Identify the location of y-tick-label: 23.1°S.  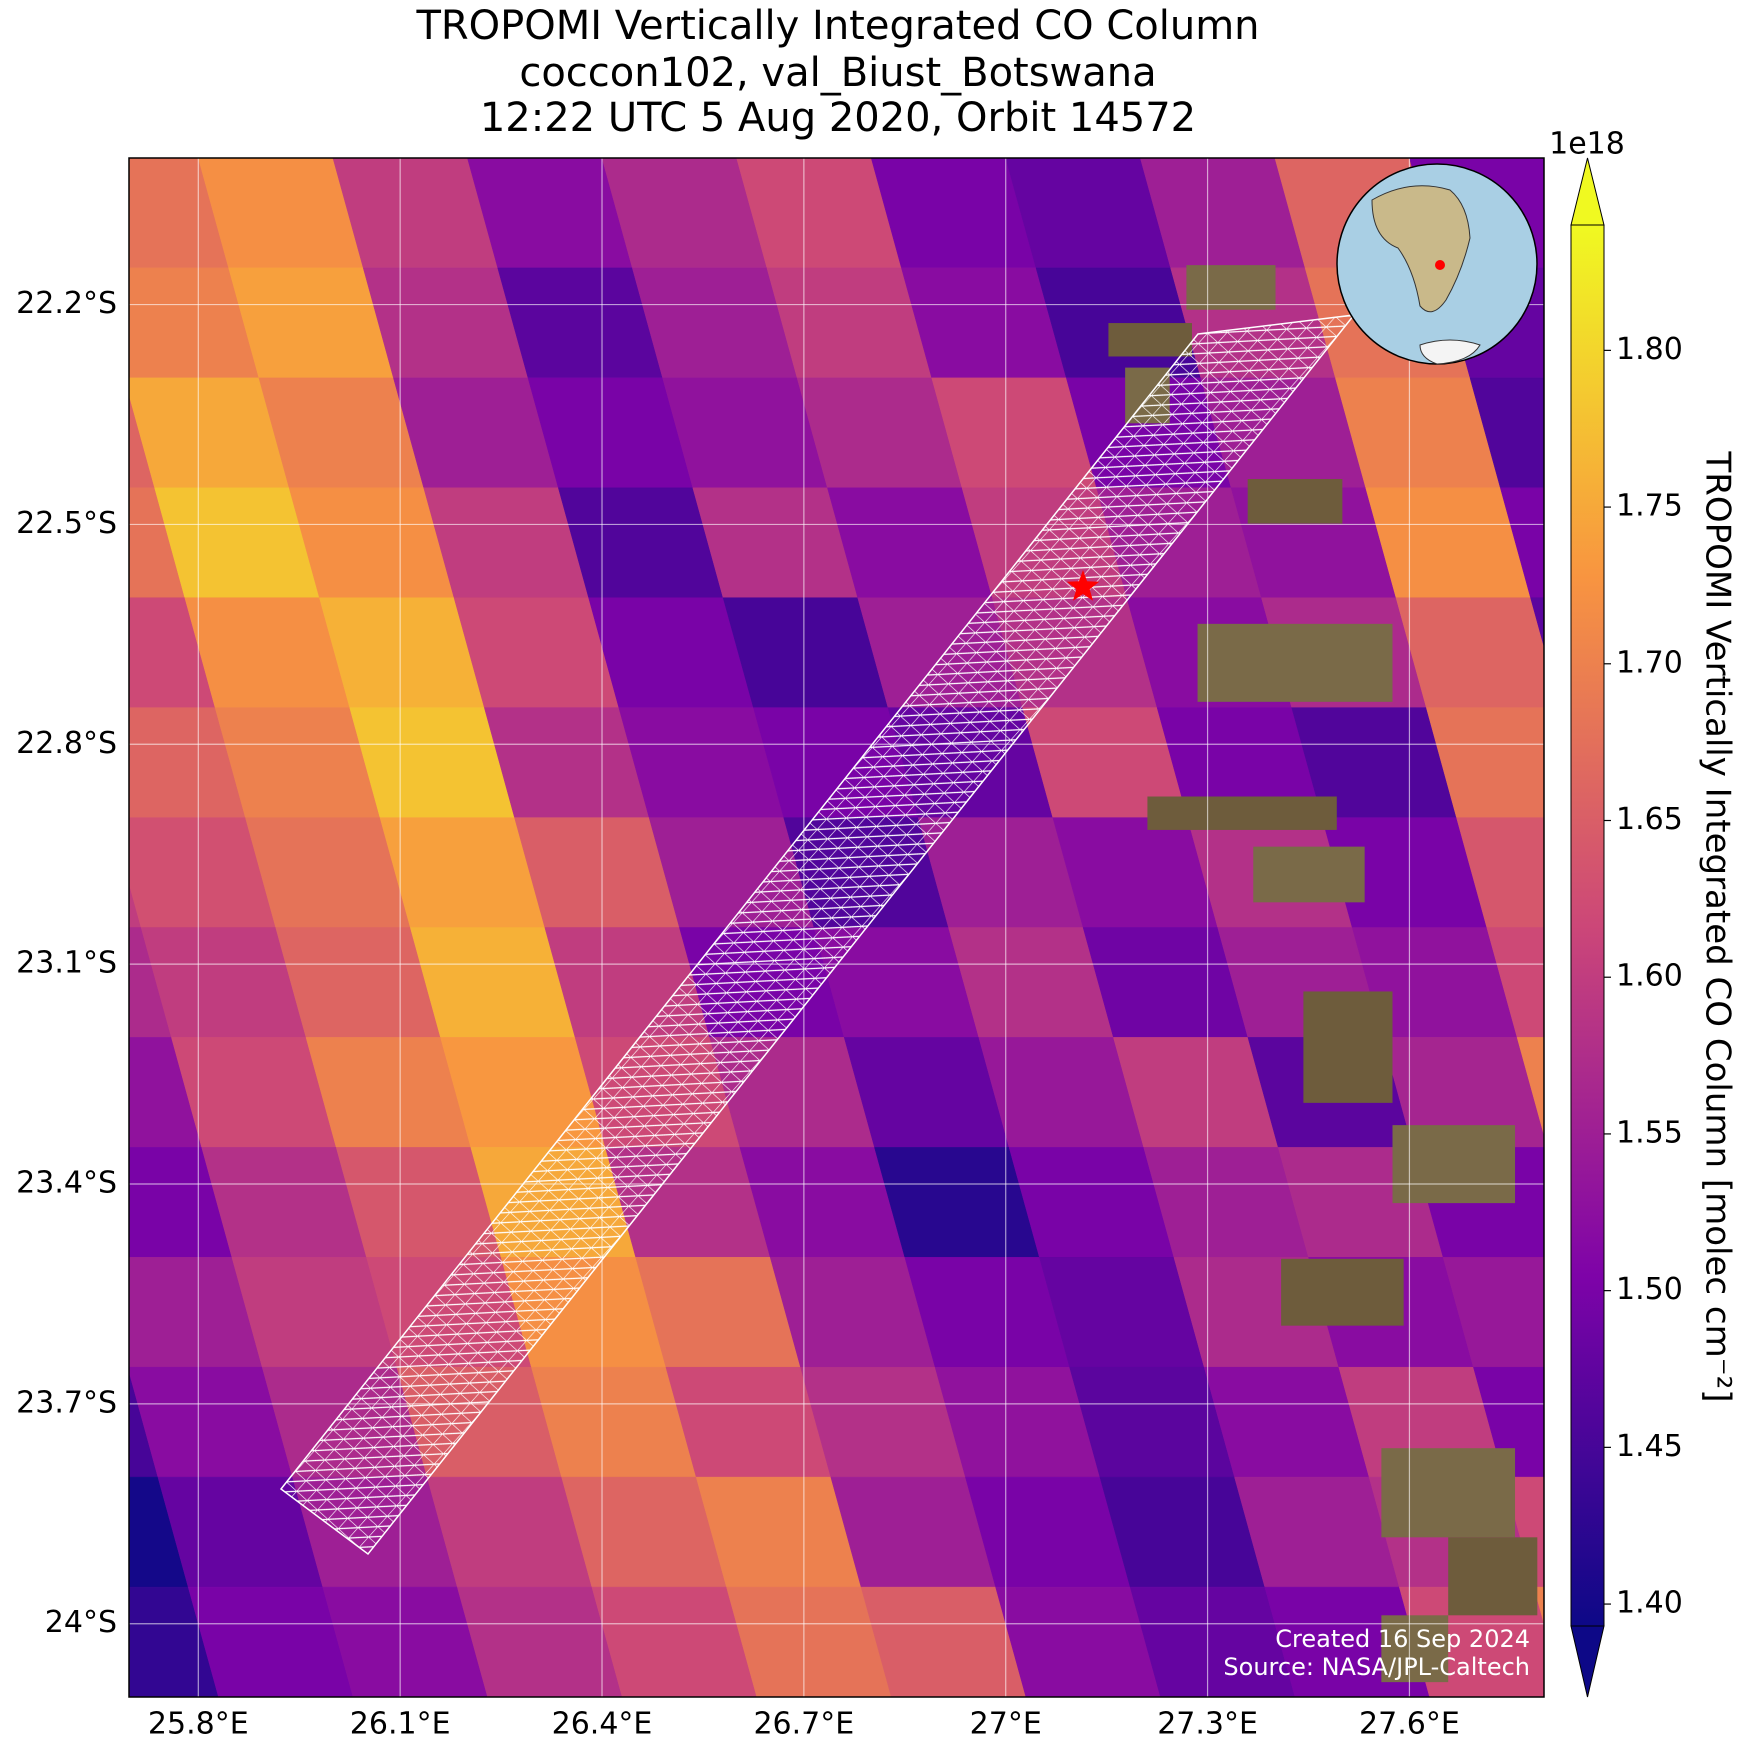
(66, 963).